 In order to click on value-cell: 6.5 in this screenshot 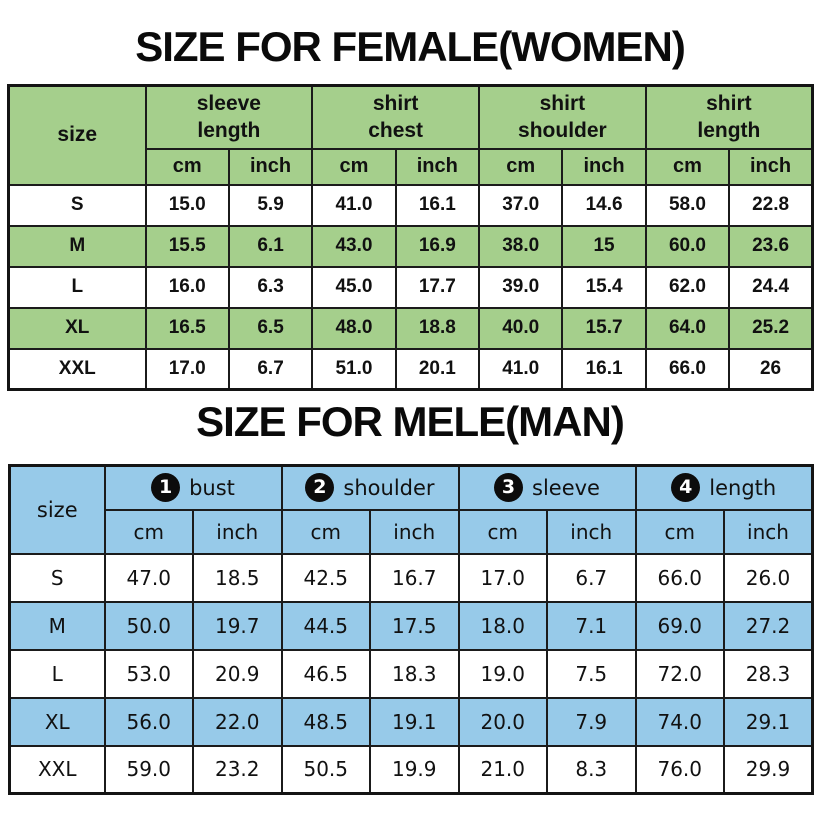, I will do `click(270, 328)`.